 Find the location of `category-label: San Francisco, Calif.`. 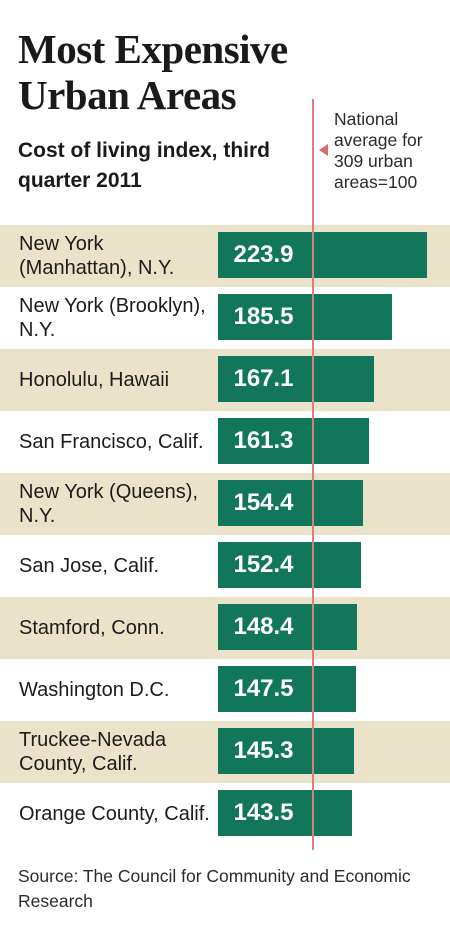

category-label: San Francisco, Calif. is located at coordinates (111, 442).